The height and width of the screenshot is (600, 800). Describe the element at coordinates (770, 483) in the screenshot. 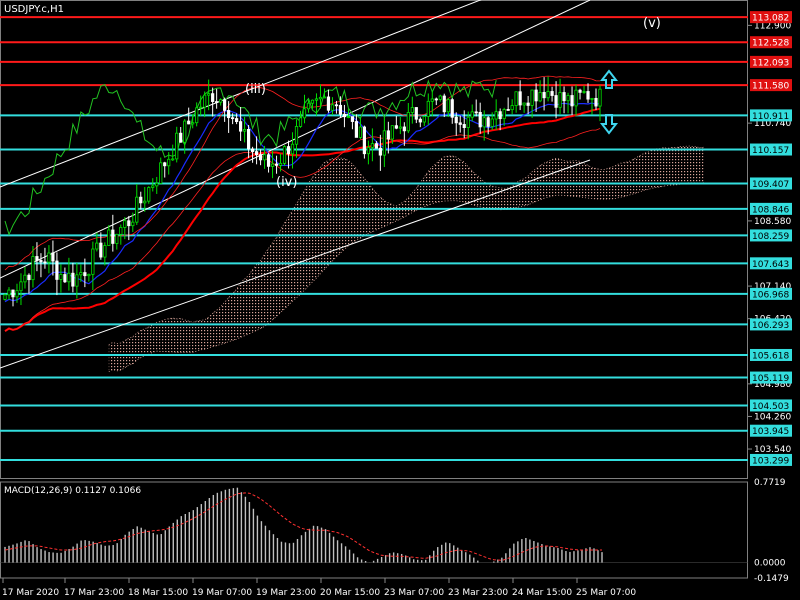

I see `macd-tick-label: 0.7719` at that location.